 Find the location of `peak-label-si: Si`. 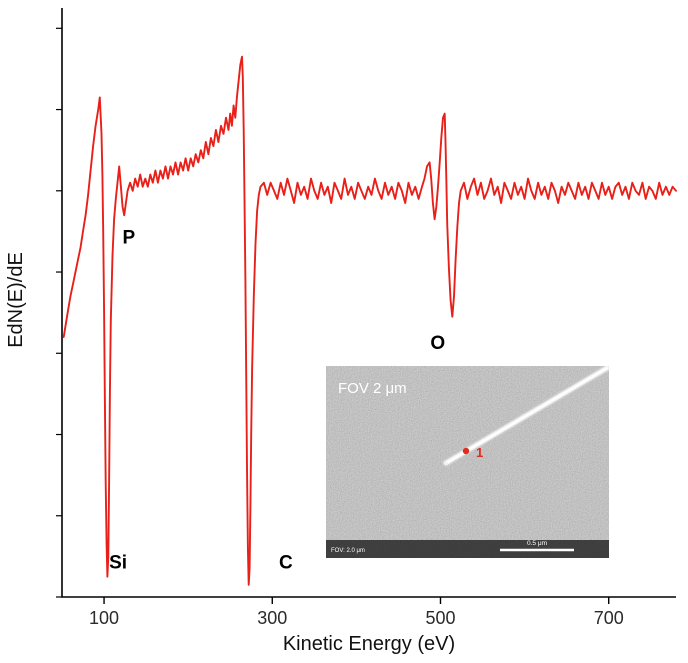

peak-label-si: Si is located at coordinates (118, 563).